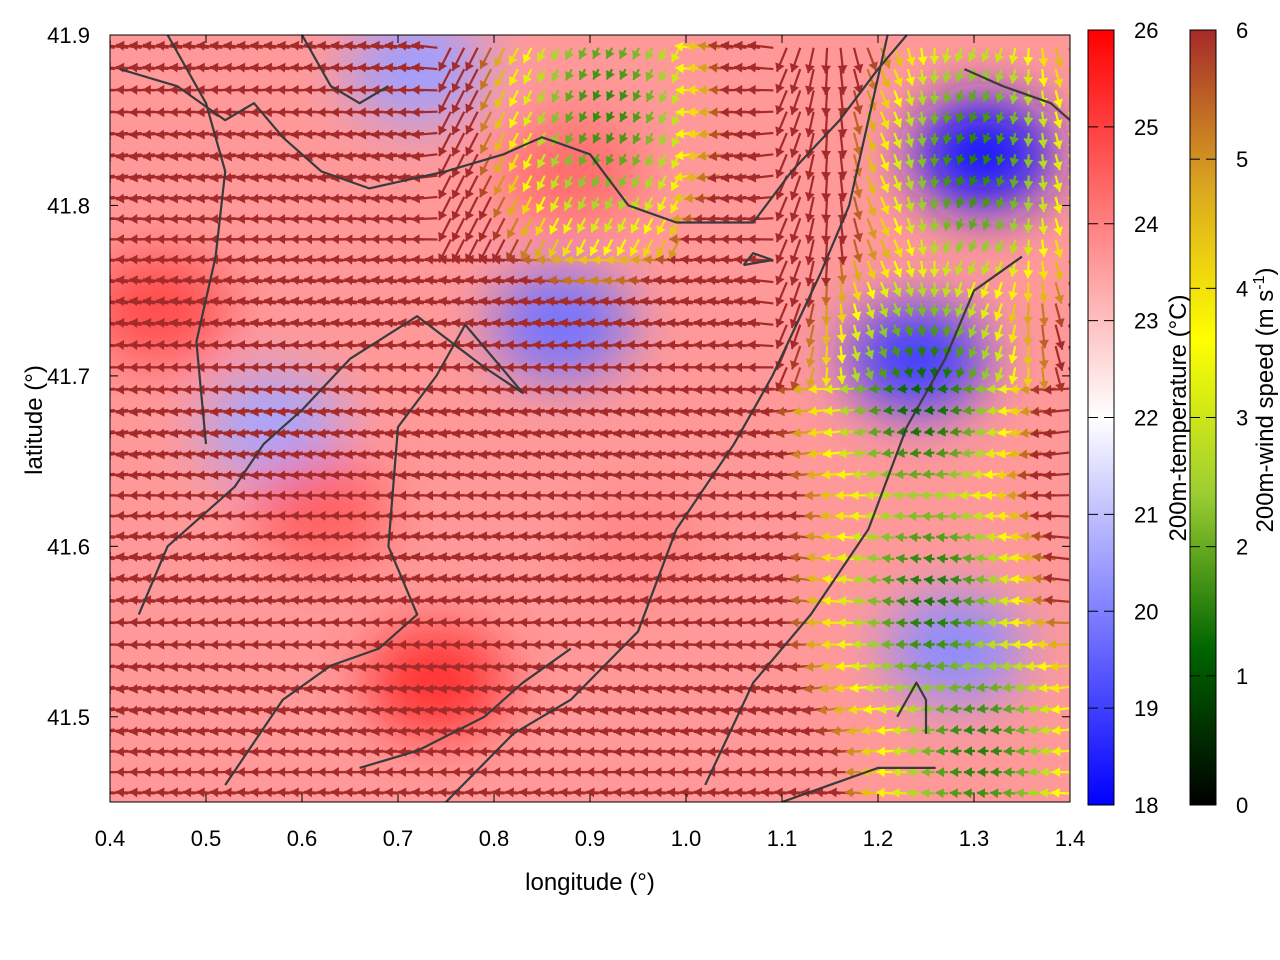 This screenshot has height=960, width=1280. What do you see at coordinates (1242, 288) in the screenshot?
I see `colorbar-tick-label: 4` at bounding box center [1242, 288].